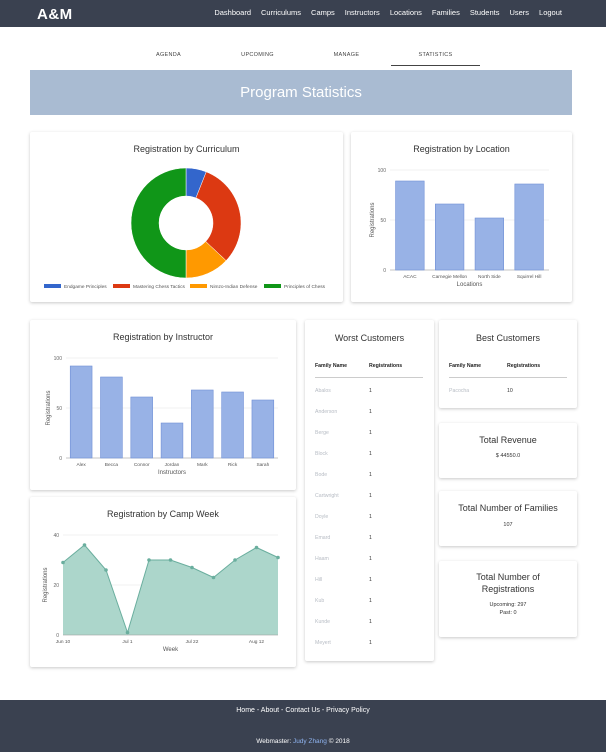 This screenshot has width=606, height=752. What do you see at coordinates (198, 286) in the screenshot?
I see `legend-swatch` at bounding box center [198, 286].